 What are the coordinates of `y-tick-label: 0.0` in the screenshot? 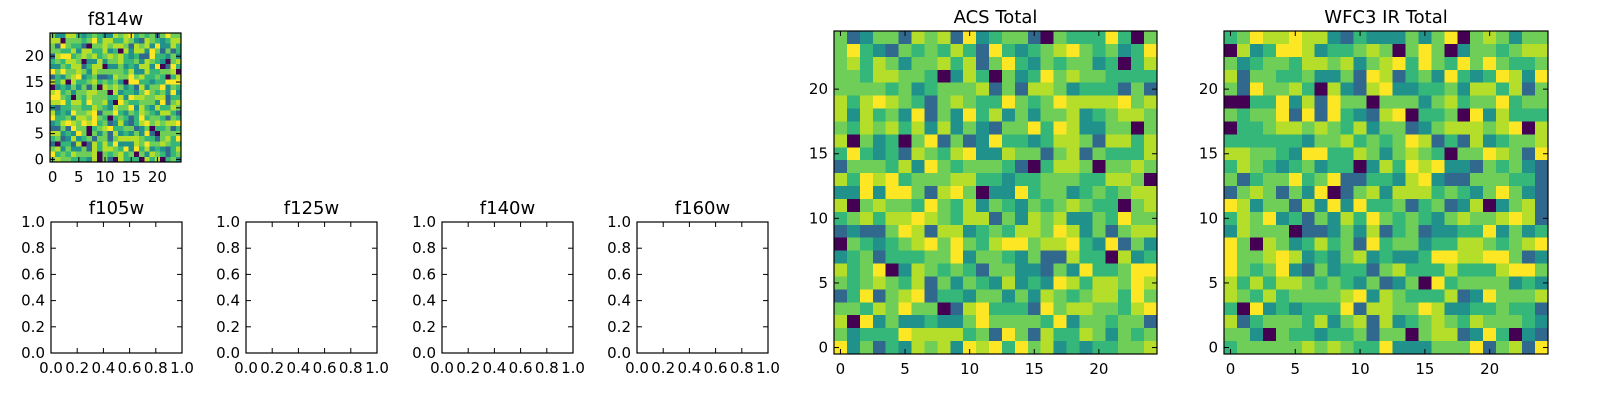 It's located at (33, 353).